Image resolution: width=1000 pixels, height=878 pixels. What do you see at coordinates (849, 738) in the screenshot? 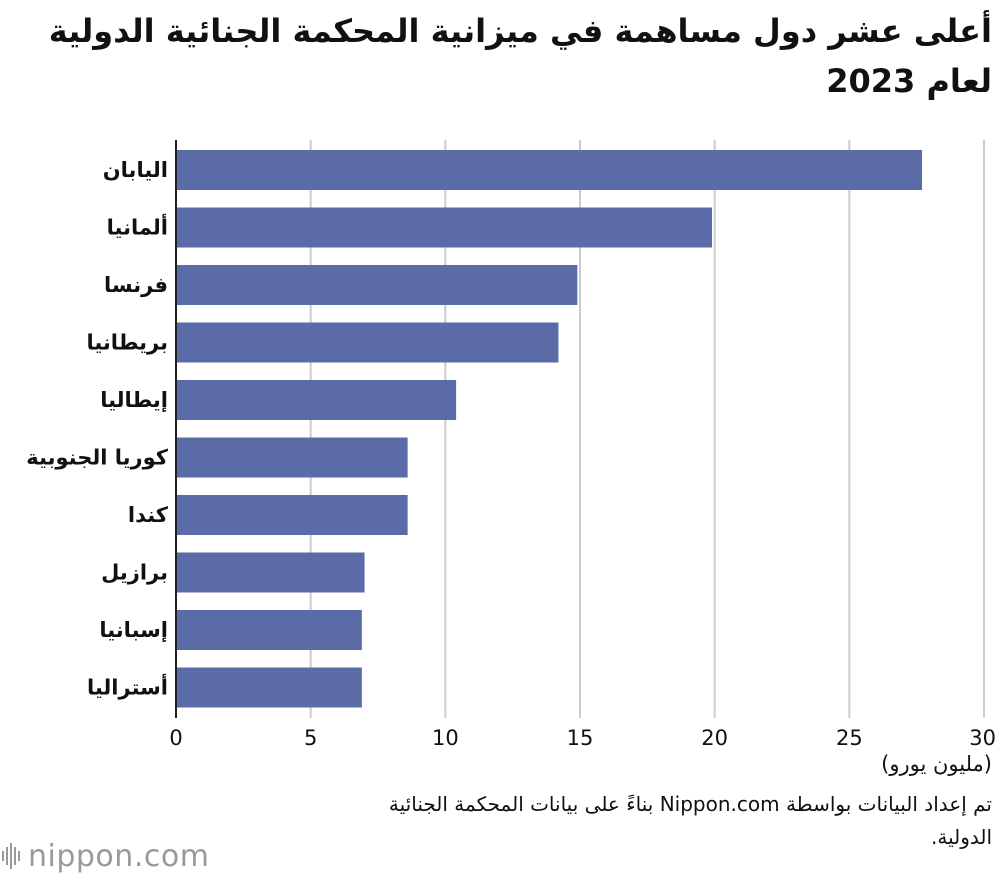
I see `x-tick-label: 25` at bounding box center [849, 738].